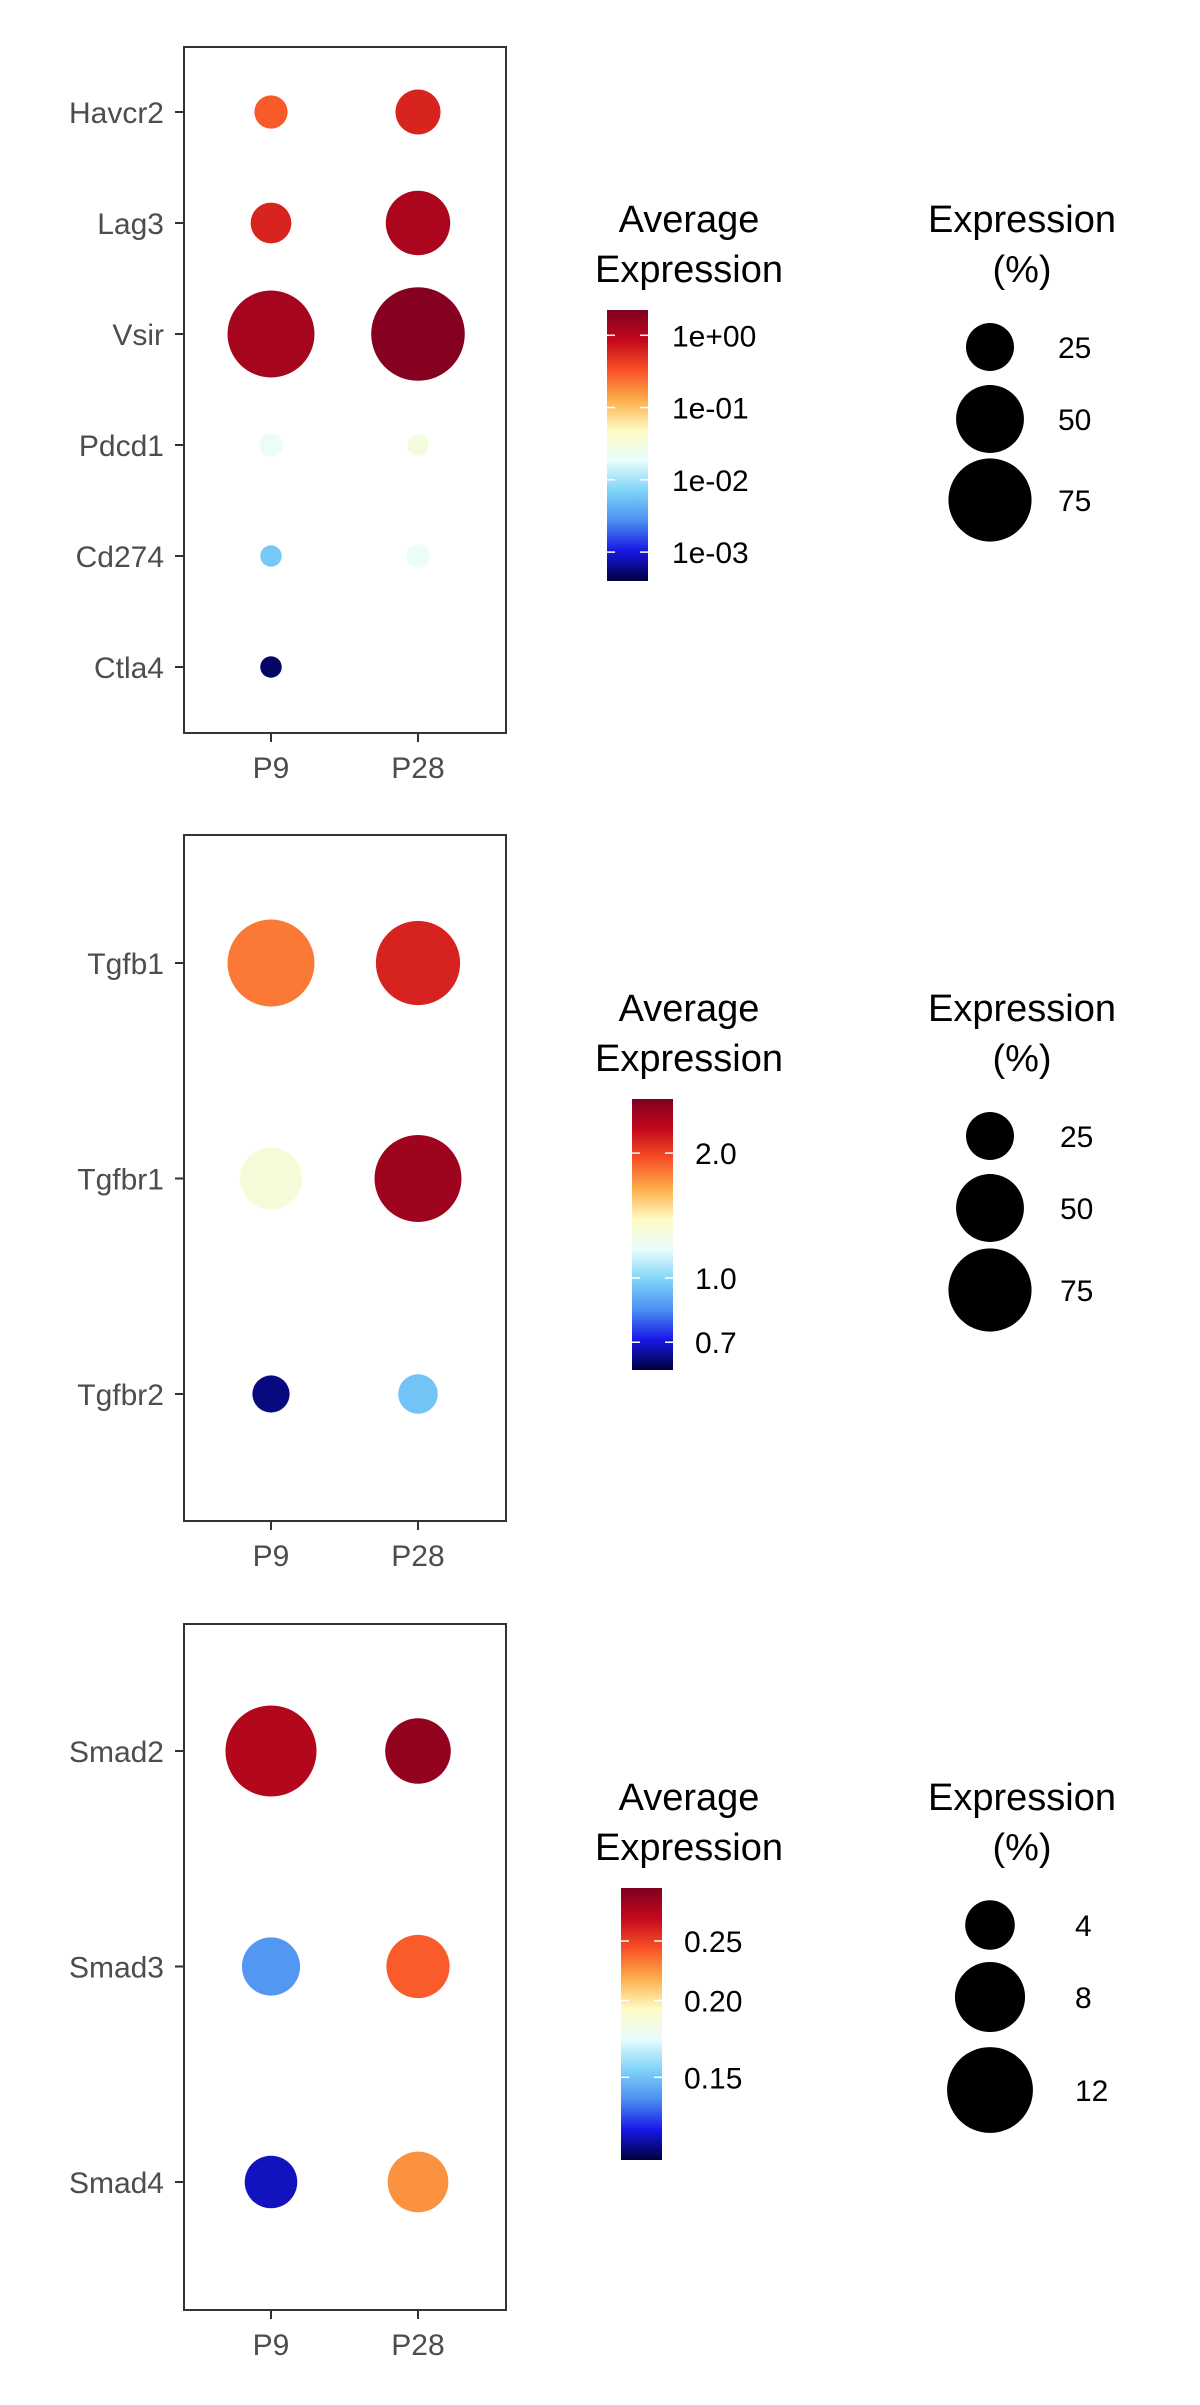 The image size is (1200, 2405). Describe the element at coordinates (713, 2078) in the screenshot. I see `colorbar-label: 0.15` at that location.